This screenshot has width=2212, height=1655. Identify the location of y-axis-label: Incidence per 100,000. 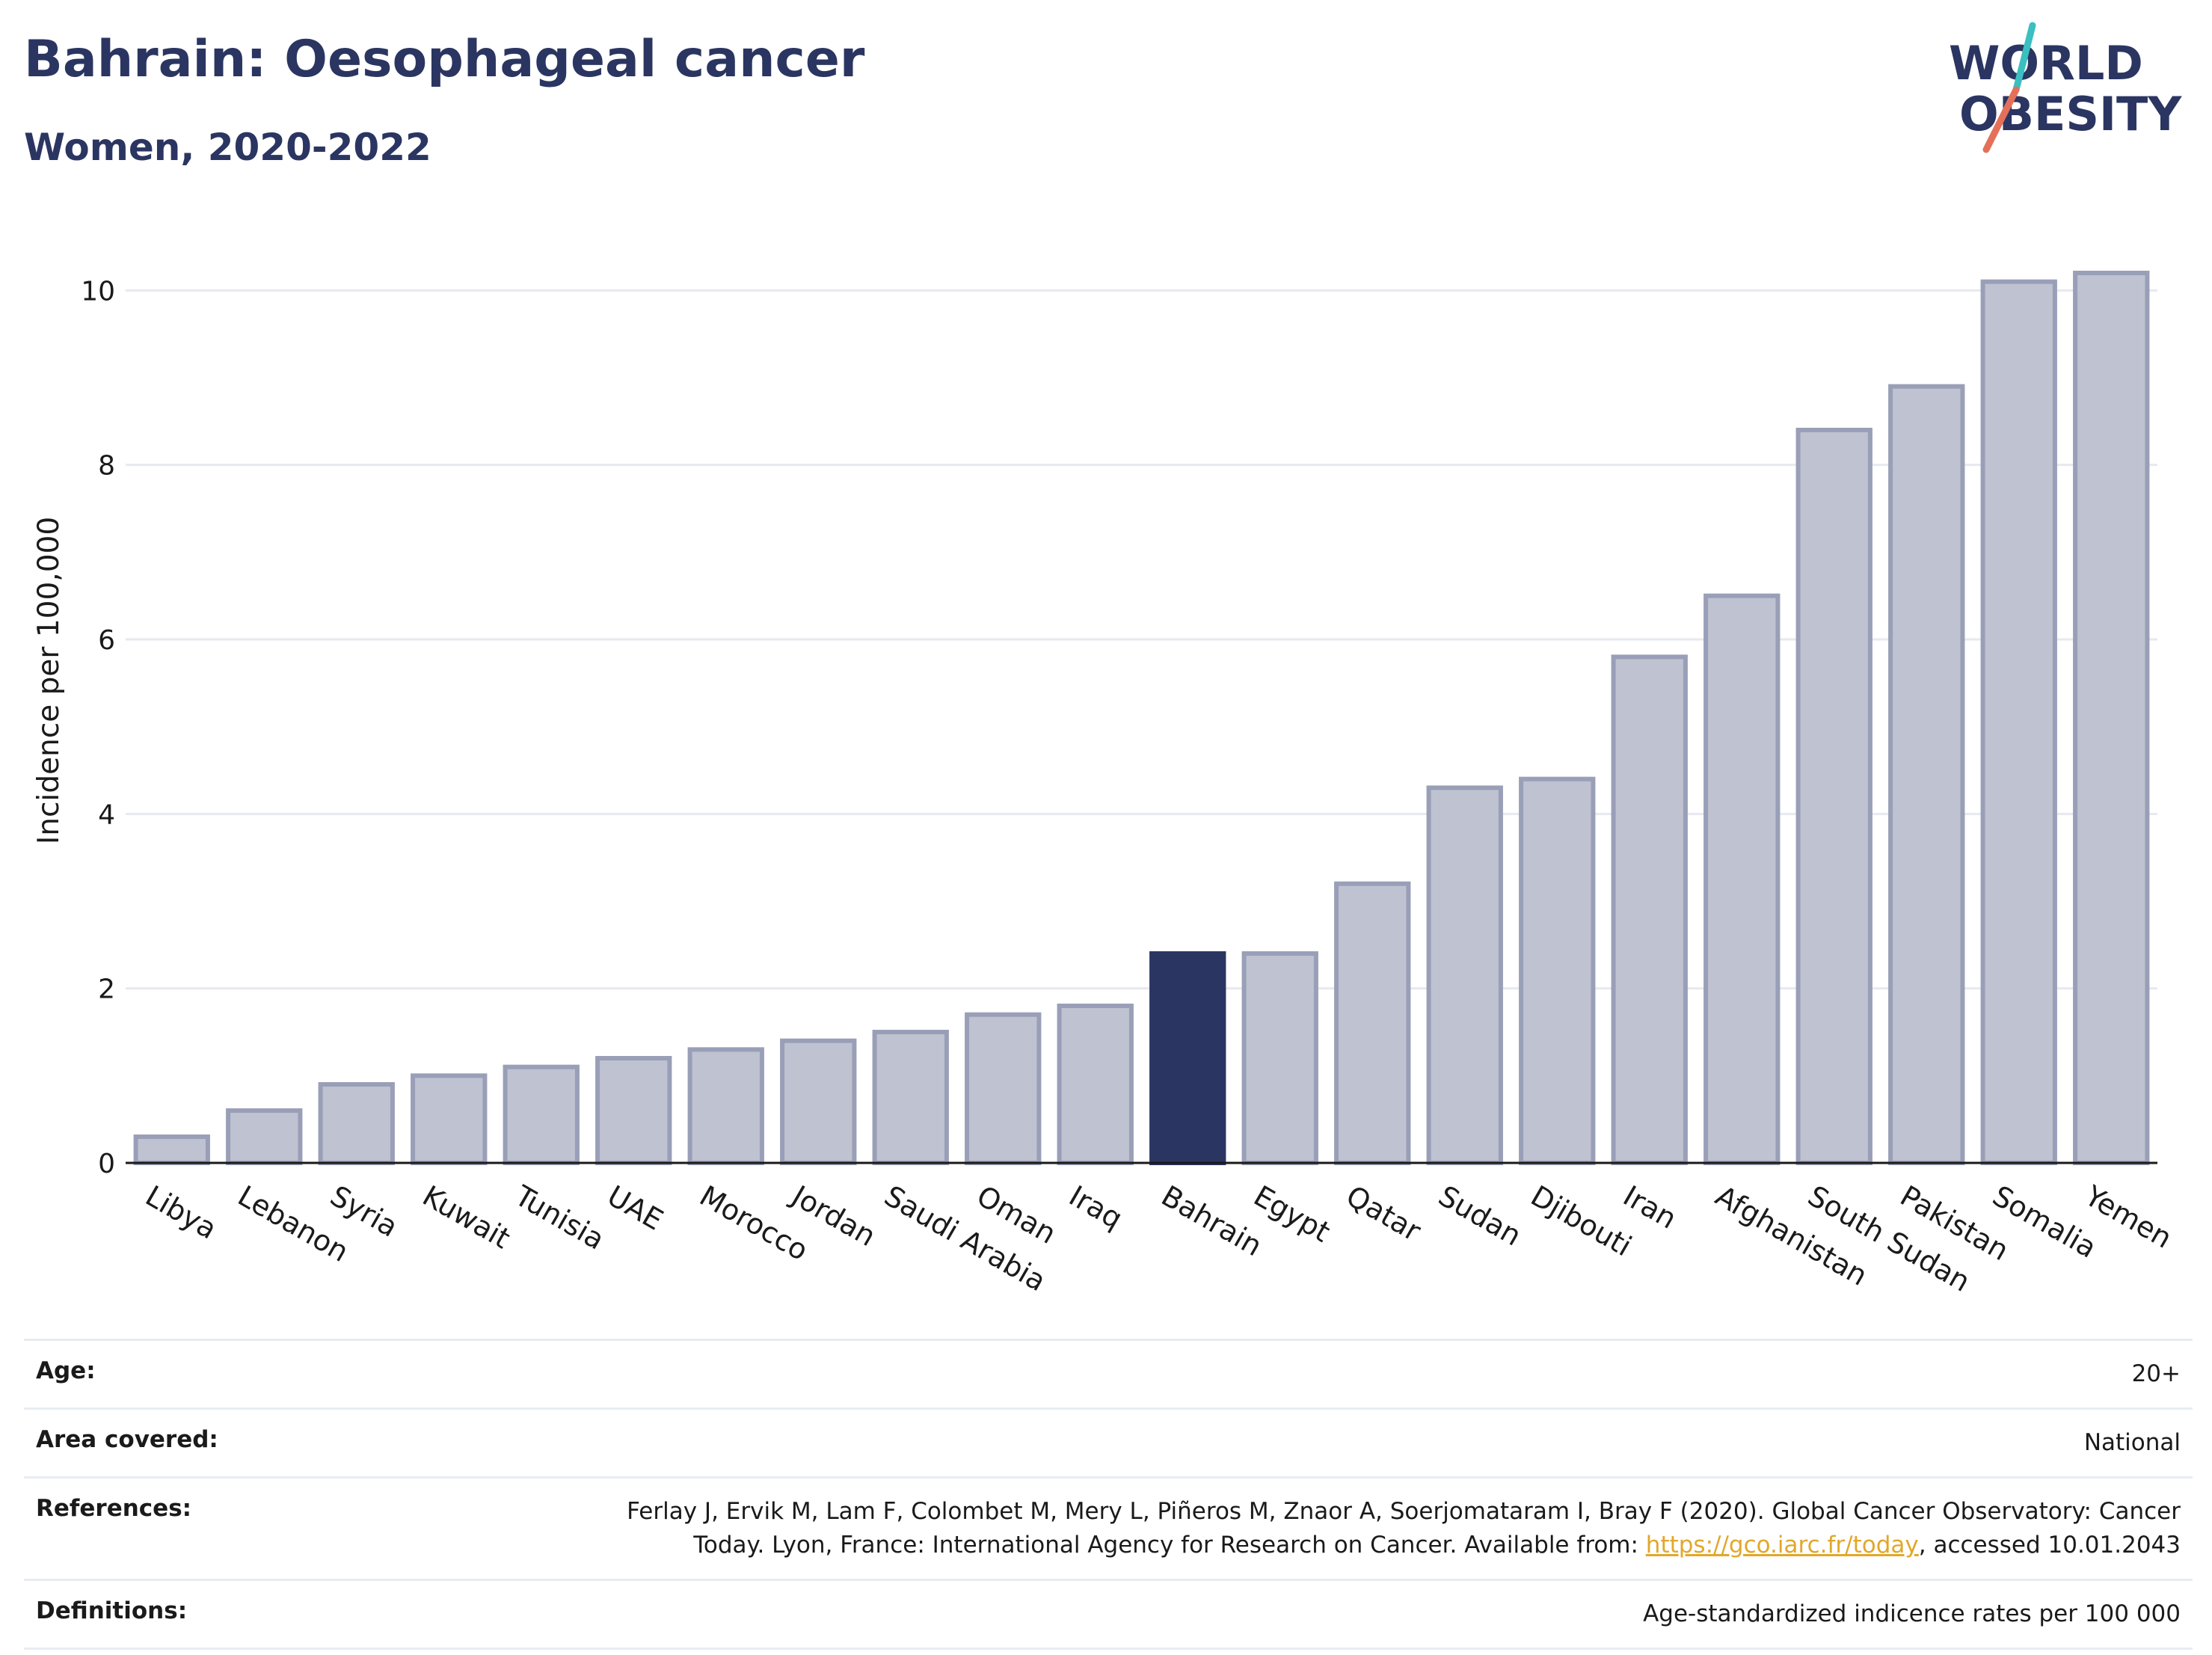
(49, 680).